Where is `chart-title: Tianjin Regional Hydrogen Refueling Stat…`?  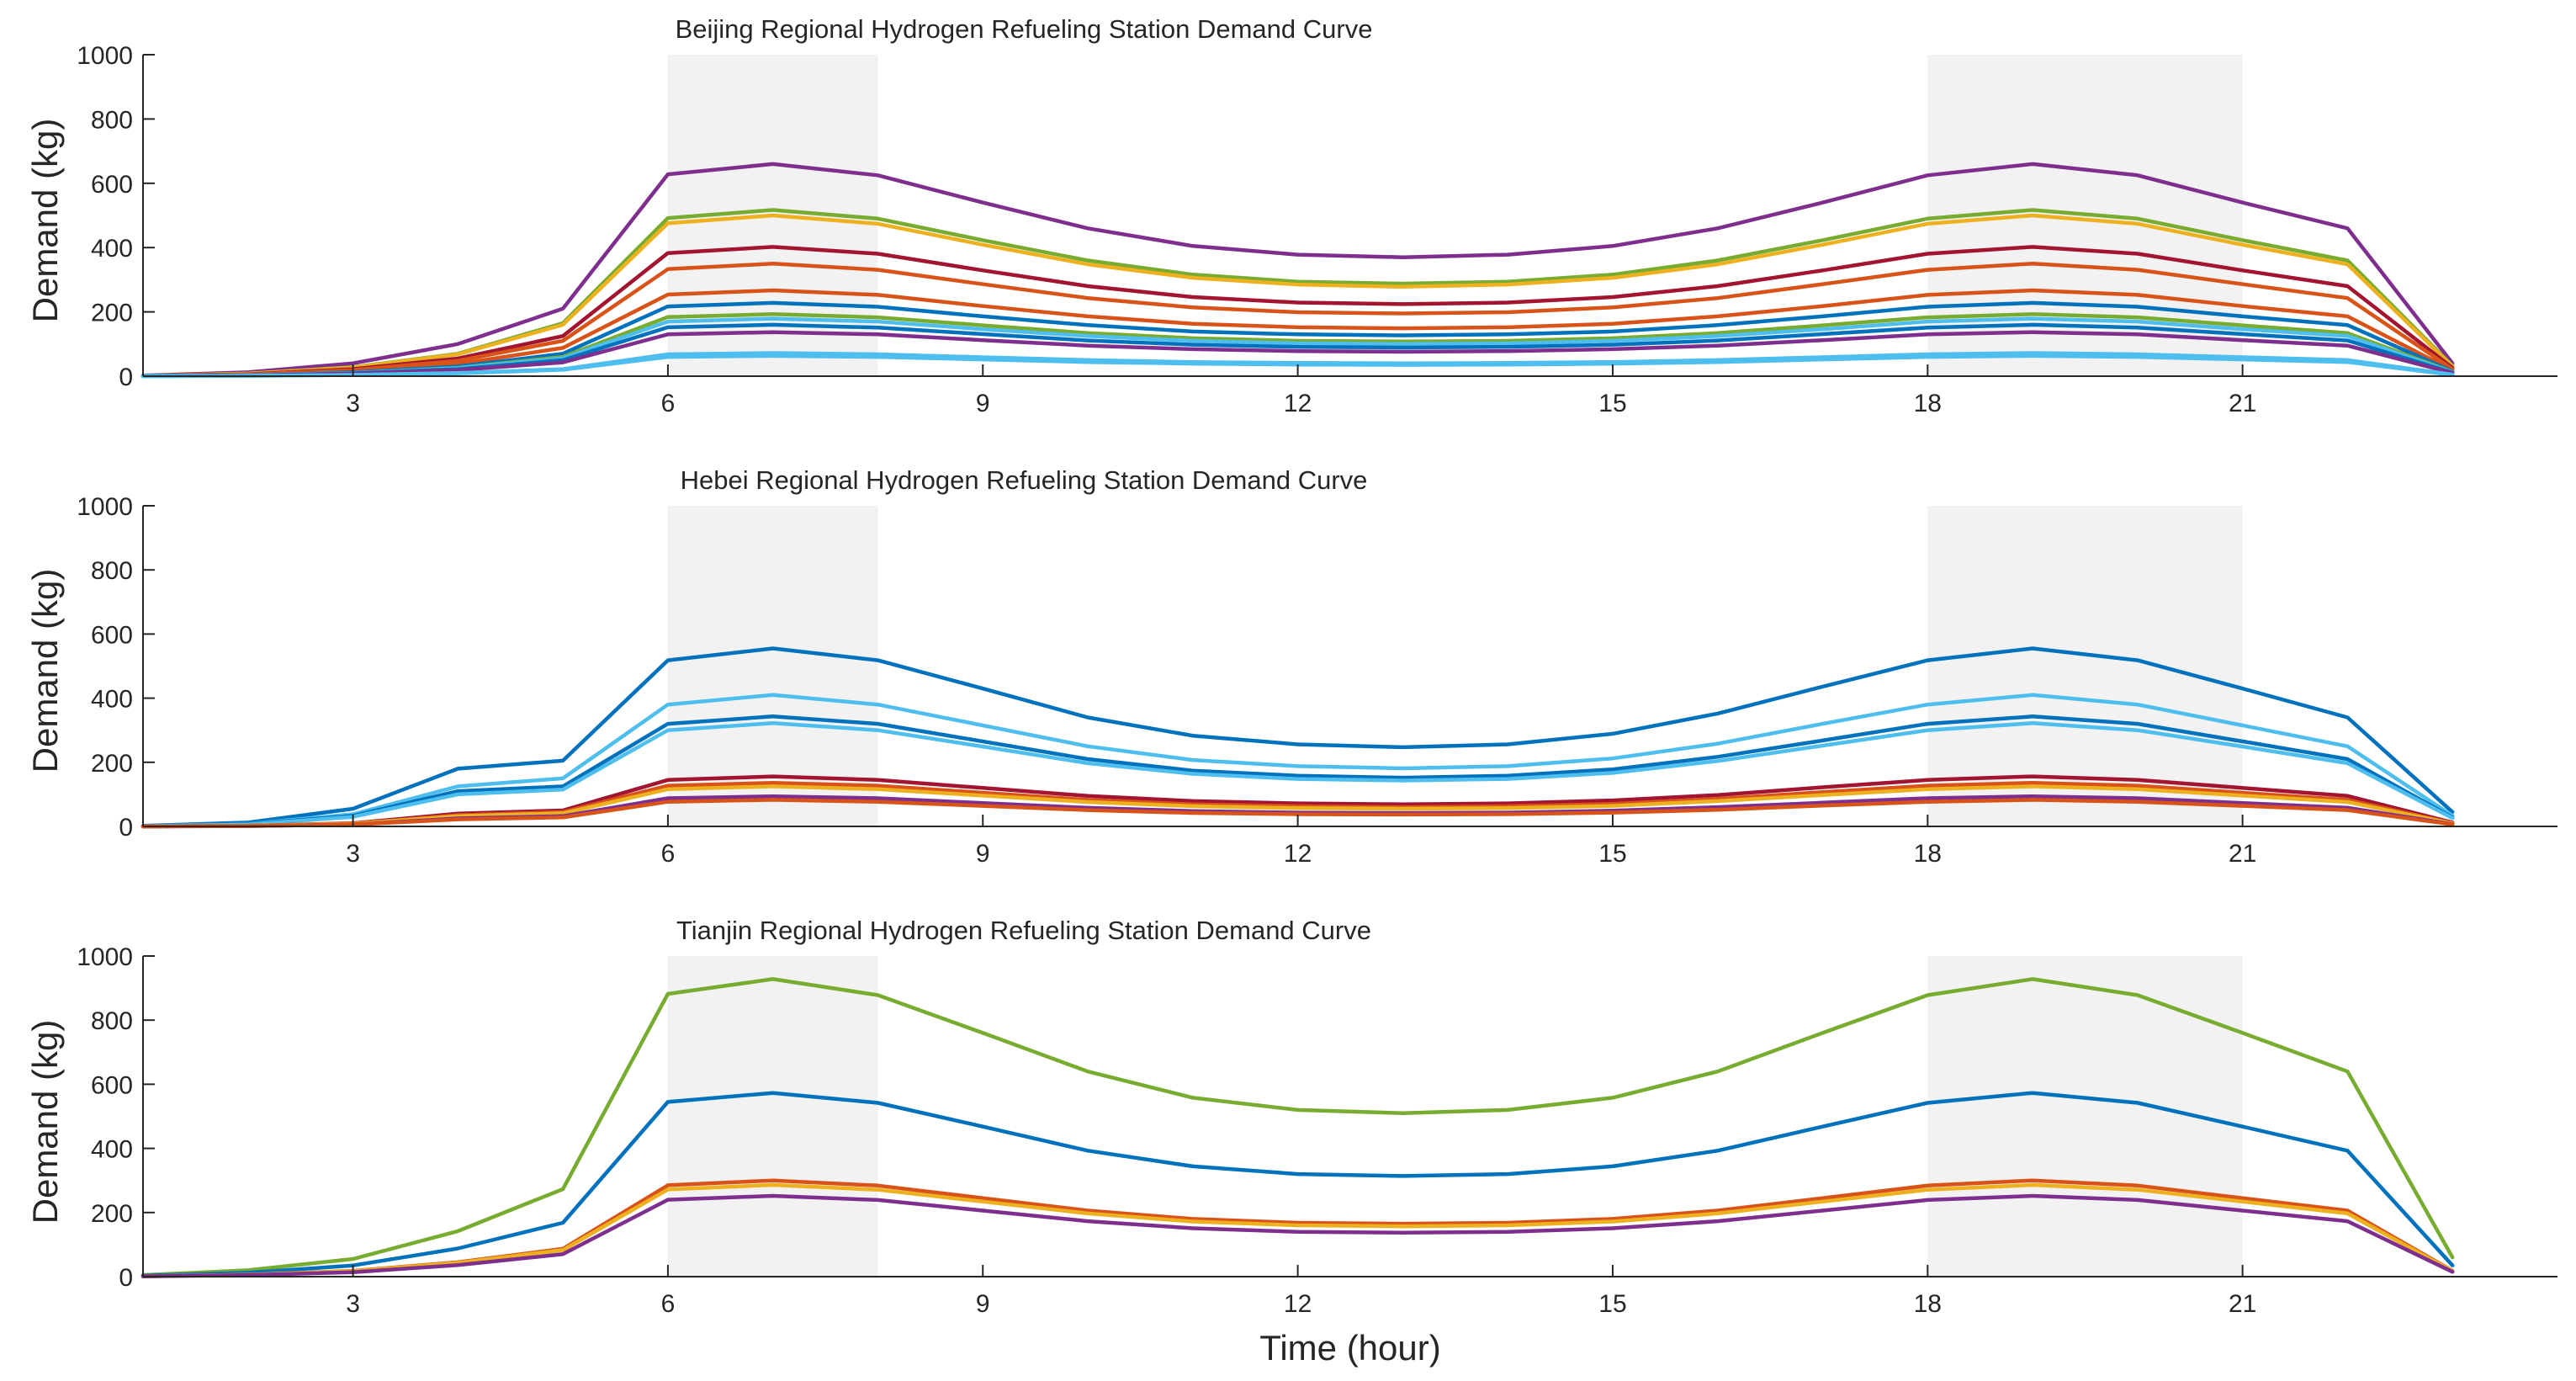
chart-title: Tianjin Regional Hydrogen Refueling Stat… is located at coordinates (1024, 930).